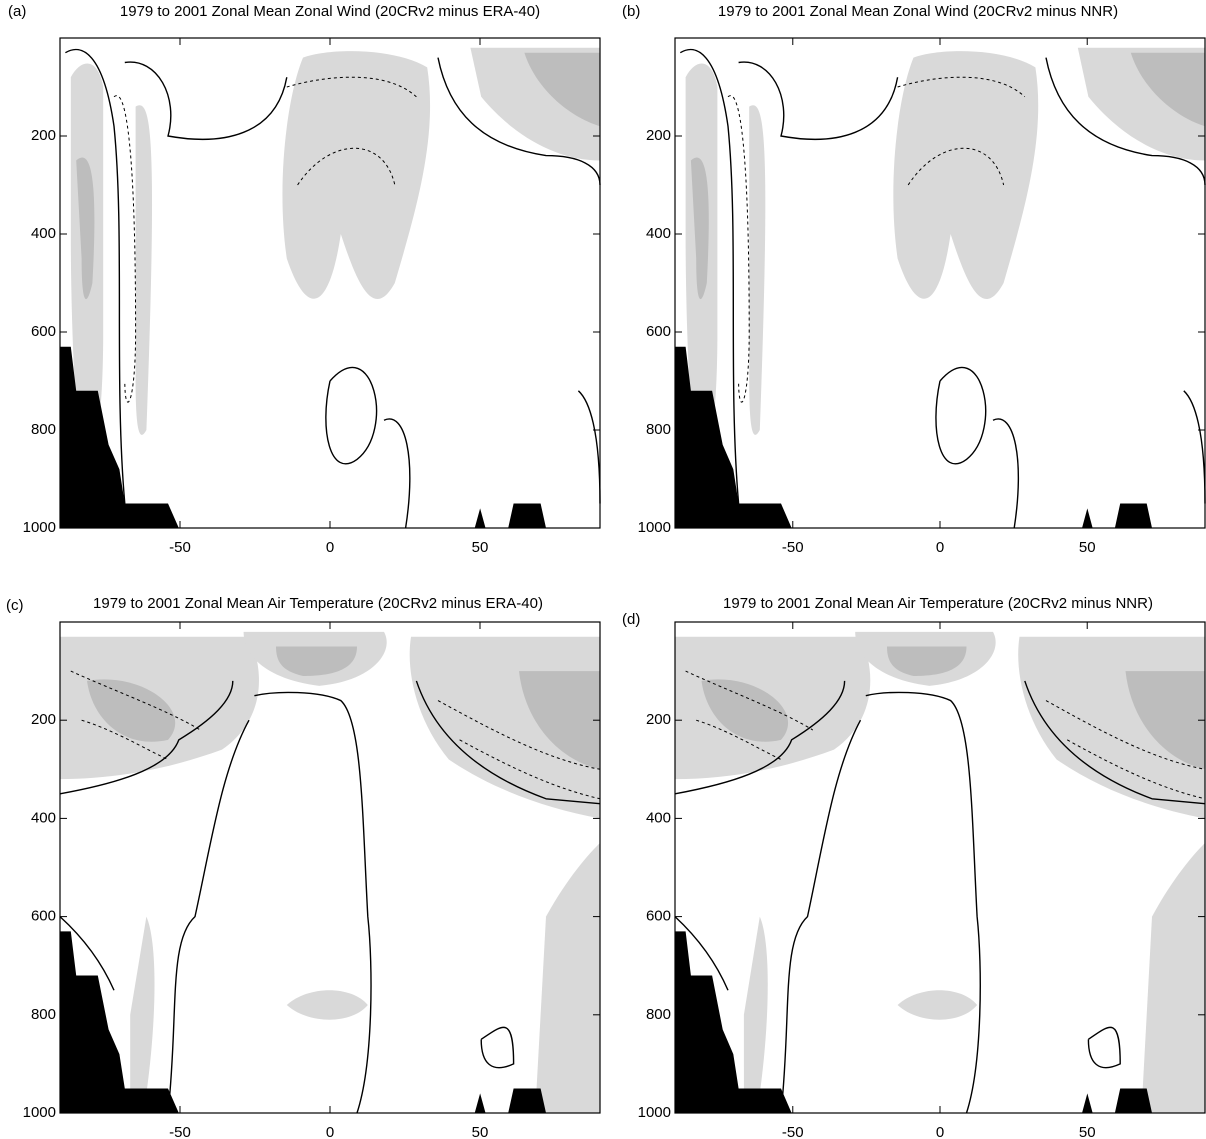 The width and height of the screenshot is (1206, 1139). I want to click on panel-label: (b), so click(631, 11).